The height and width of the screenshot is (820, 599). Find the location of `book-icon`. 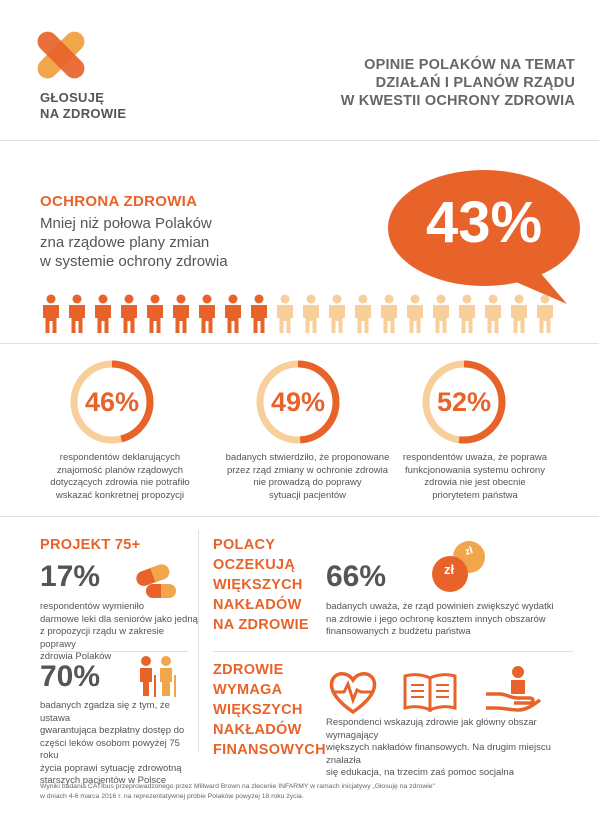

book-icon is located at coordinates (430, 692).